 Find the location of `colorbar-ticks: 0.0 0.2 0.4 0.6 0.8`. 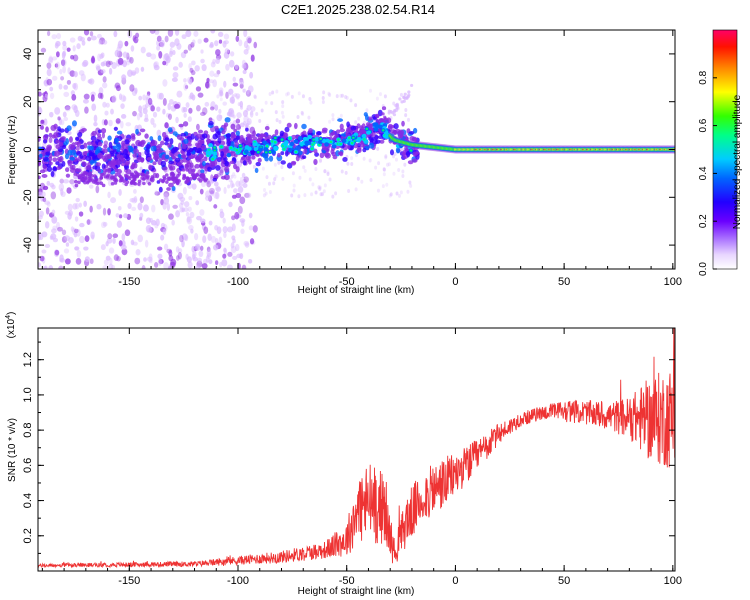

colorbar-ticks: 0.0 0.2 0.4 0.6 0.8 is located at coordinates (707, 173).